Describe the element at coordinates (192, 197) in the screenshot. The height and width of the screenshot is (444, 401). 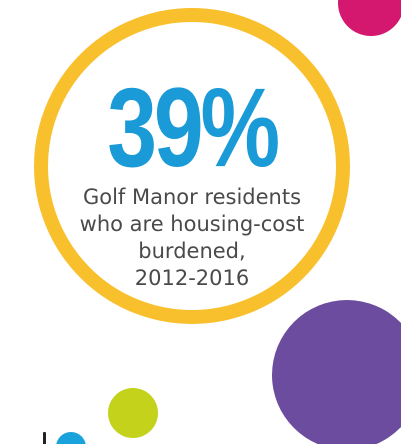
I see `caption-line: Golf Manor residents` at that location.